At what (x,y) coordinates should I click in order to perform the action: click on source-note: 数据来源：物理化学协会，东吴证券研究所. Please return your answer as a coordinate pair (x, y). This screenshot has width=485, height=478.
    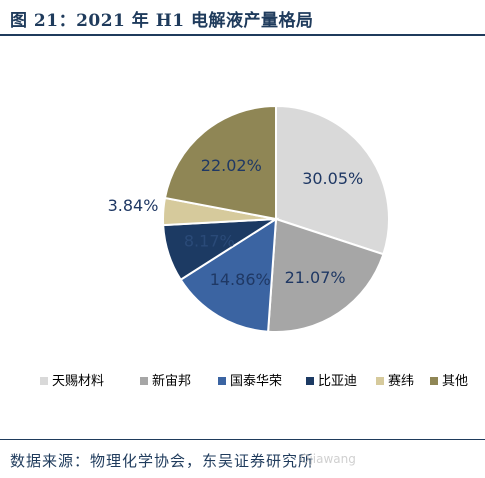
    Looking at the image, I should click on (162, 461).